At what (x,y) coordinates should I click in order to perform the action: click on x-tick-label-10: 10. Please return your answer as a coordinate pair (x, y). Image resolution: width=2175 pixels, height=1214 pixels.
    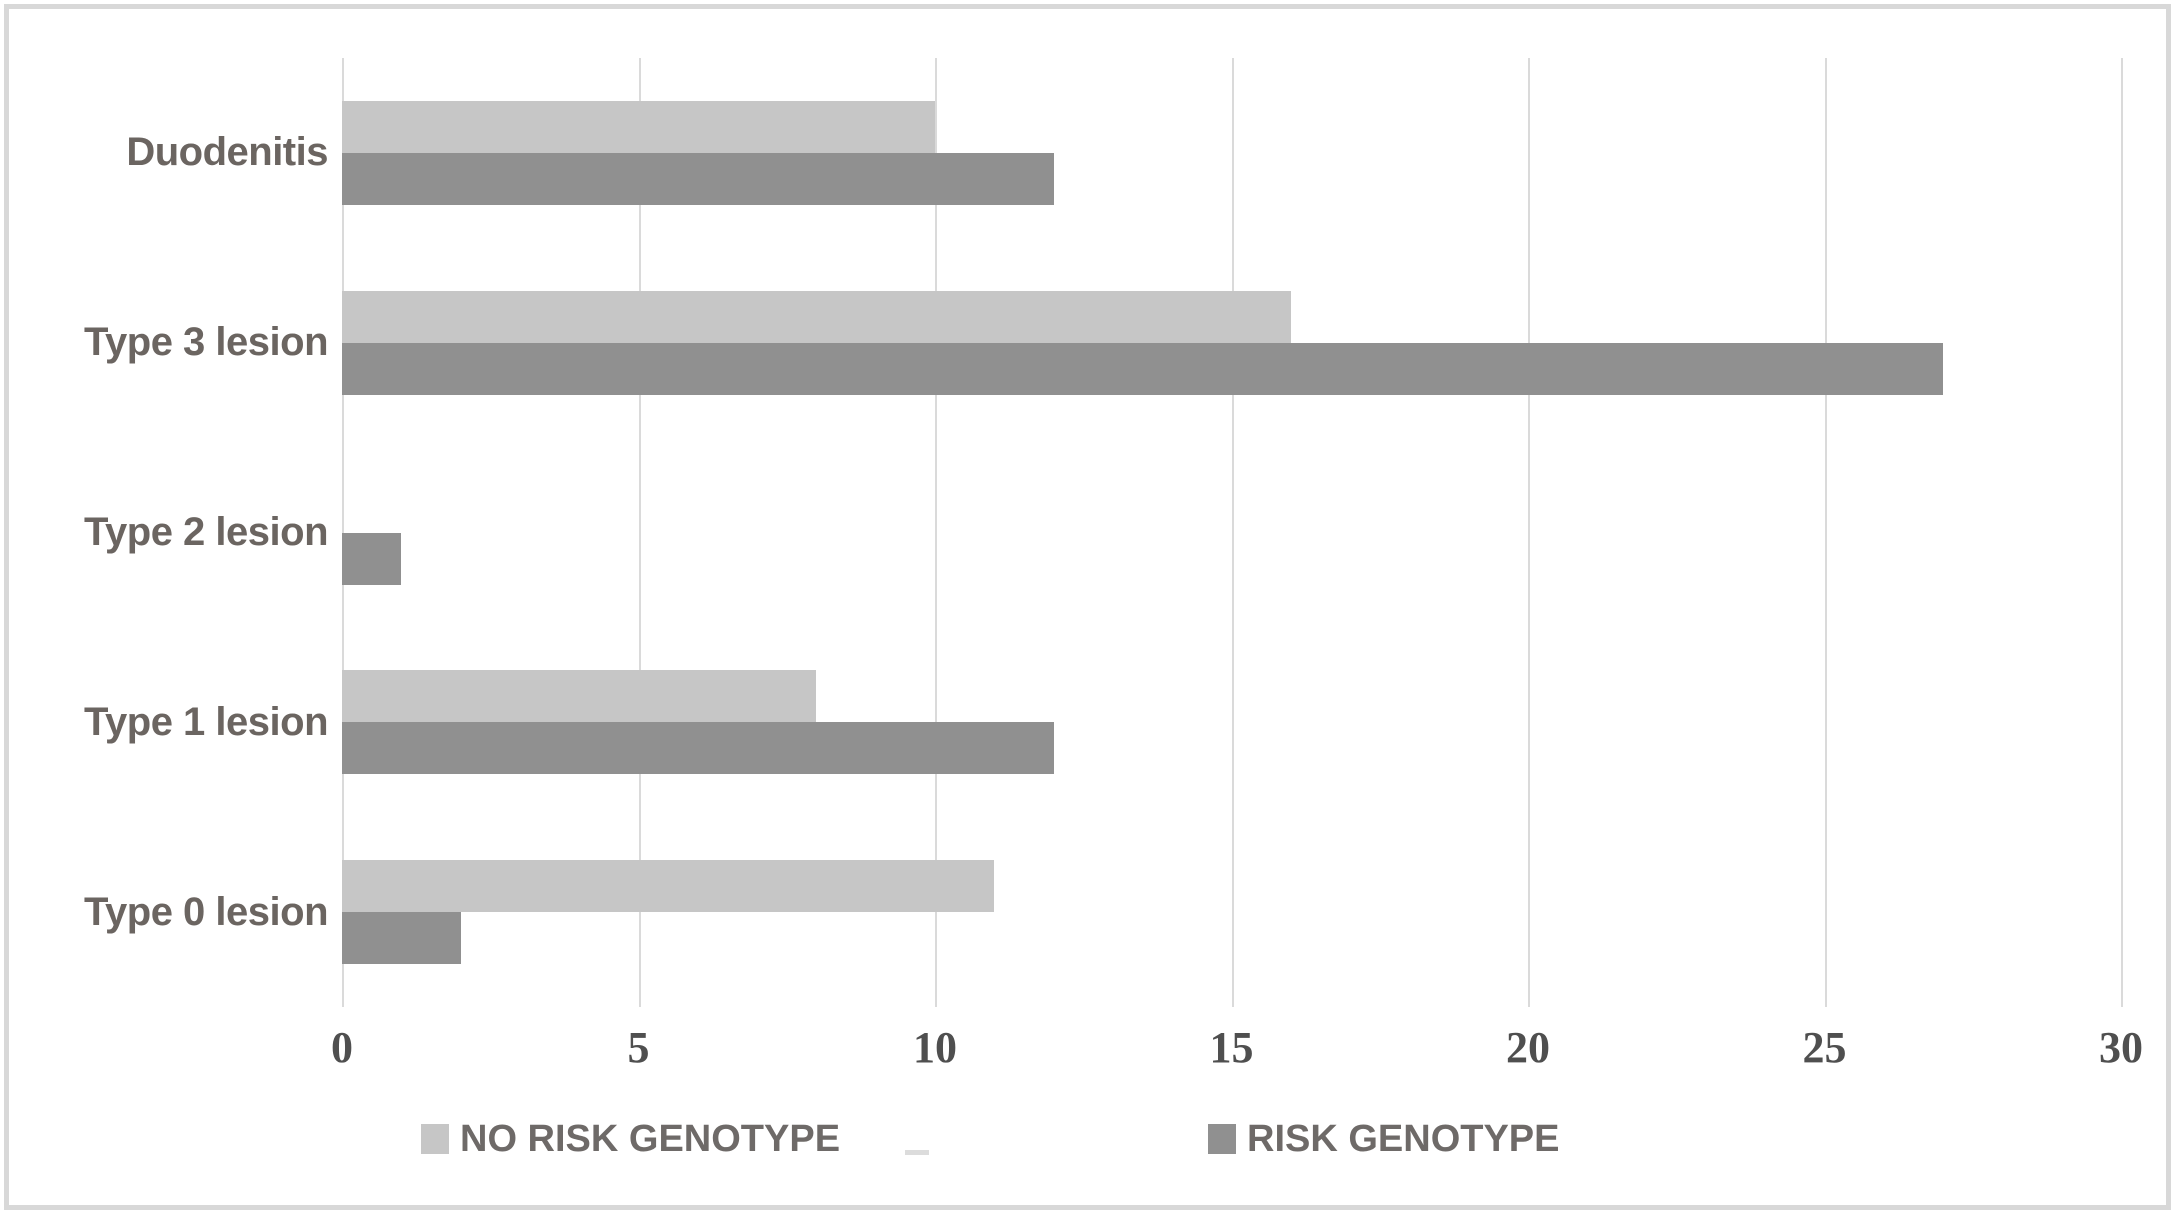
    Looking at the image, I should click on (935, 1047).